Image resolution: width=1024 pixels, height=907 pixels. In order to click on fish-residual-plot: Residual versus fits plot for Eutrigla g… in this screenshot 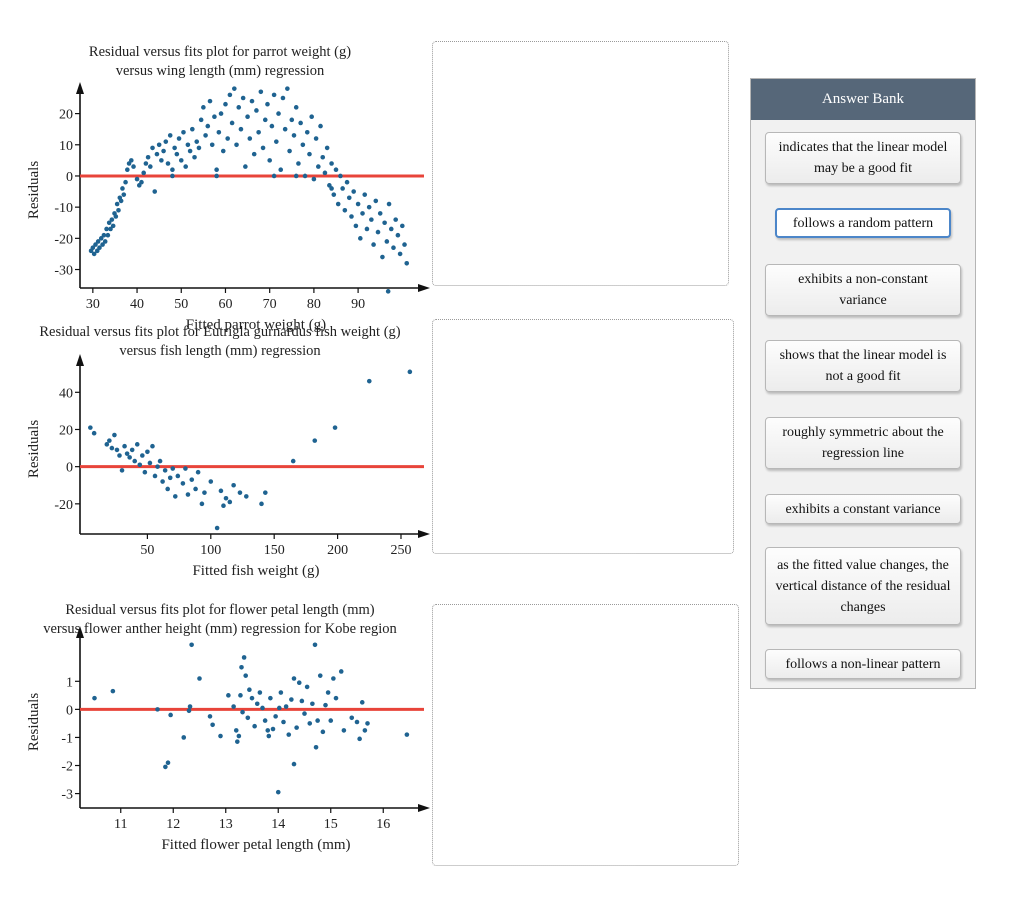, I will do `click(220, 449)`.